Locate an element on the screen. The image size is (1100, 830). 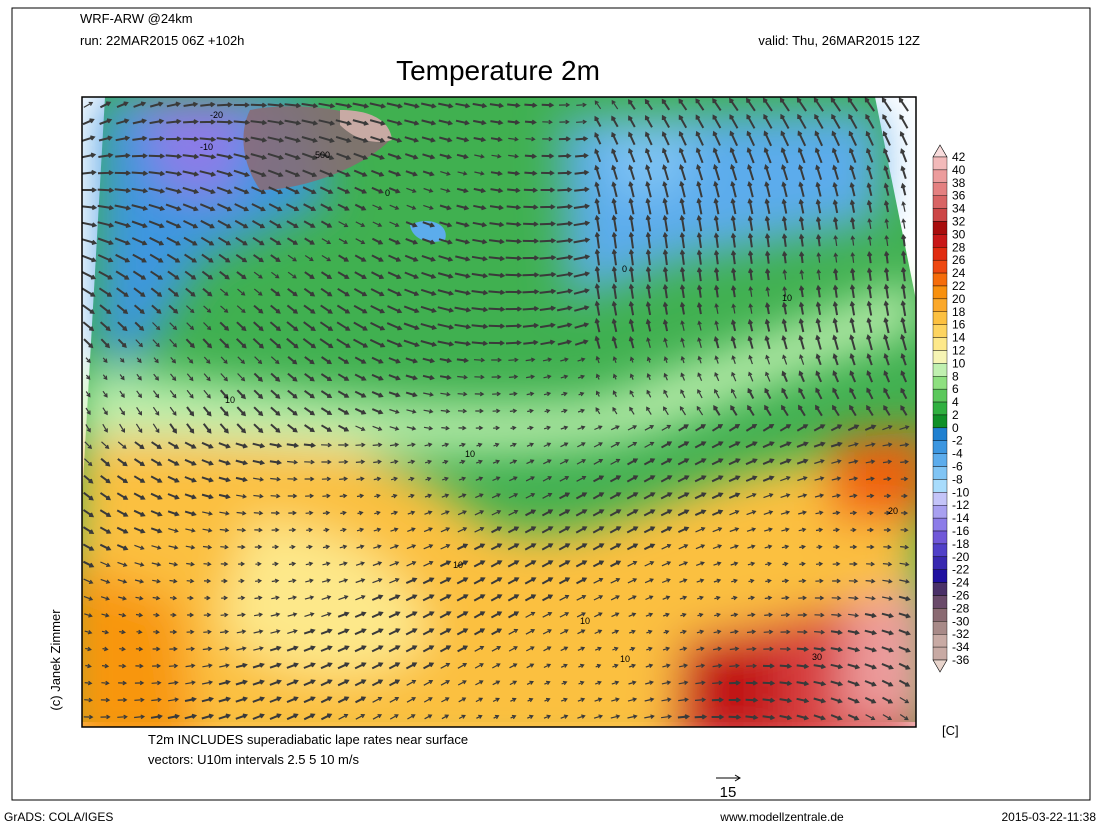
colorbar-label: 36 is located at coordinates (959, 196).